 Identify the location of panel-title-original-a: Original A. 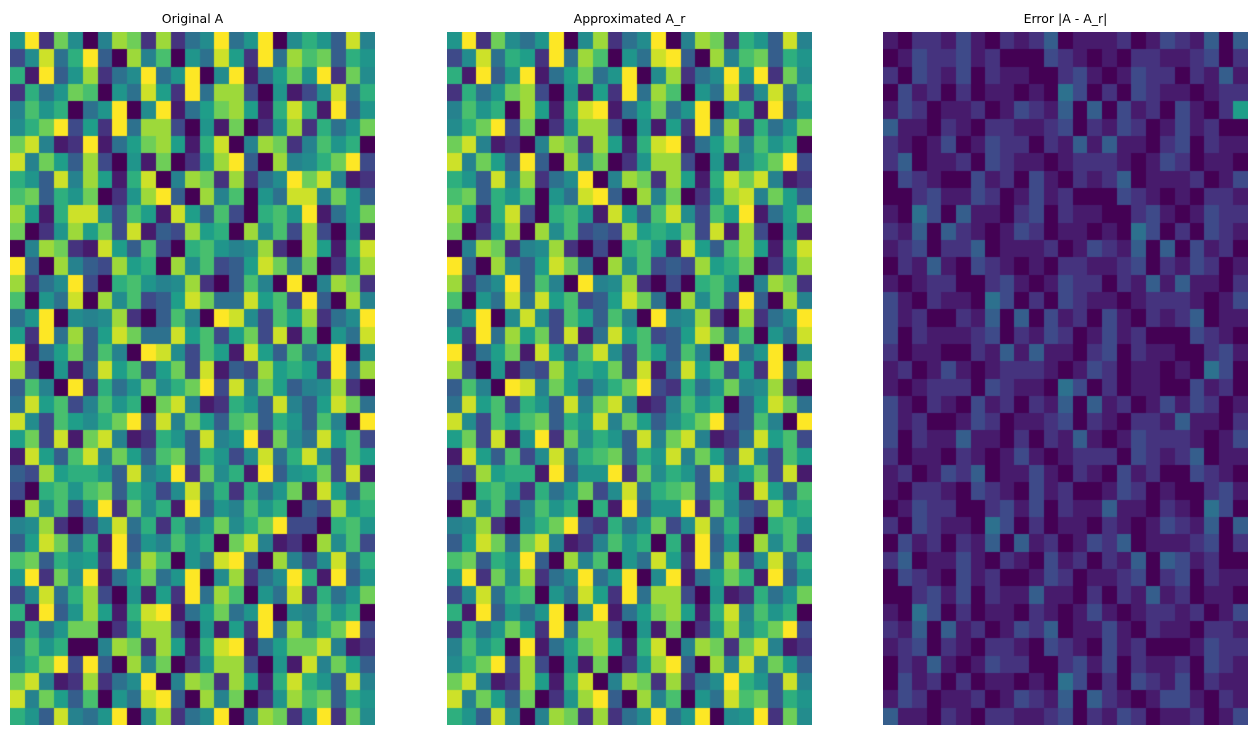
(192, 18).